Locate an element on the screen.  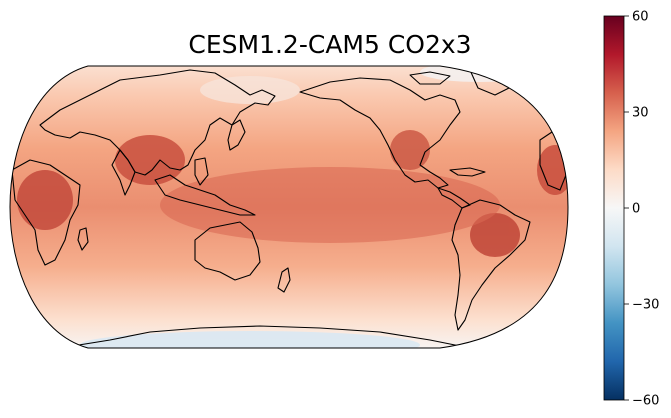
south-america-coastline is located at coordinates (491, 265).